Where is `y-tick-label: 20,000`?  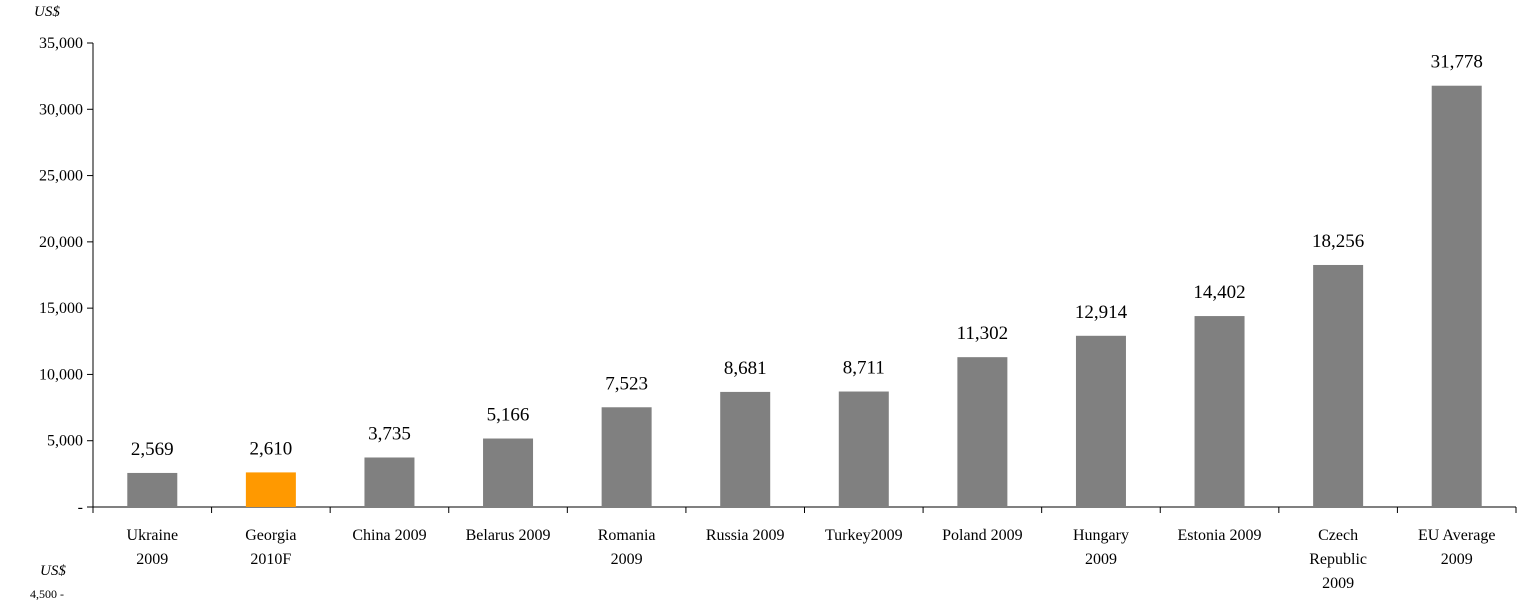 y-tick-label: 20,000 is located at coordinates (61, 242).